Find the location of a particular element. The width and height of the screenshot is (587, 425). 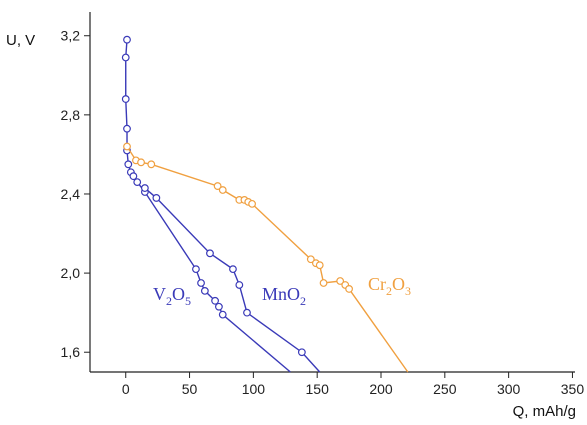

x-tick-label: 200 is located at coordinates (381, 389).